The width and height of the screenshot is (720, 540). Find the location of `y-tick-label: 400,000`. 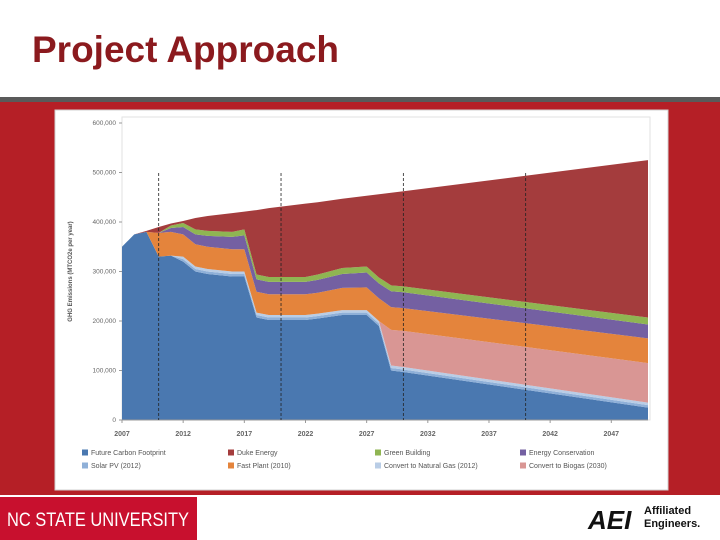

y-tick-label: 400,000 is located at coordinates (105, 222).